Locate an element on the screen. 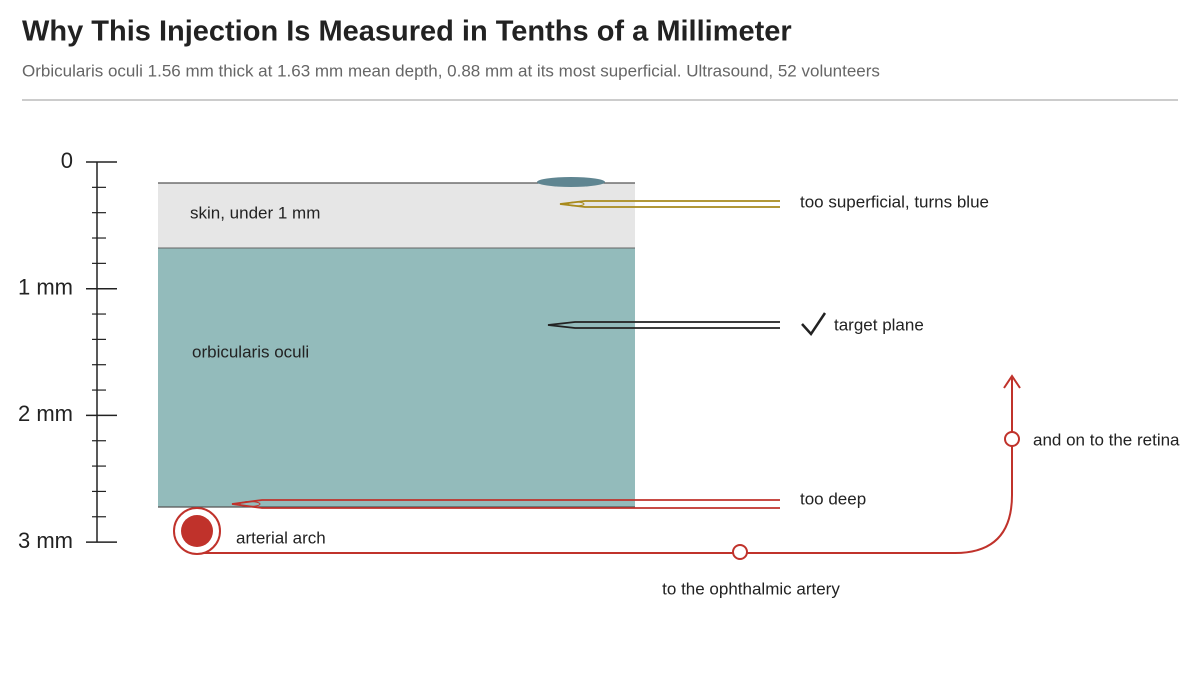 The height and width of the screenshot is (675, 1200). needle-deep is located at coordinates (505, 504).